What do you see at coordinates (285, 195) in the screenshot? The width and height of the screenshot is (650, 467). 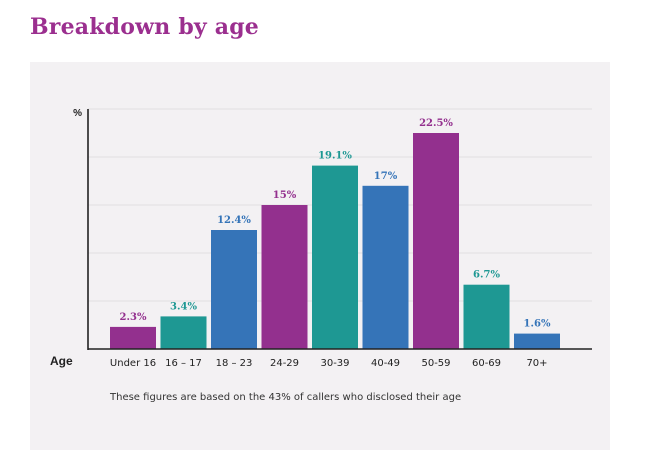 I see `data-label: 15%` at bounding box center [285, 195].